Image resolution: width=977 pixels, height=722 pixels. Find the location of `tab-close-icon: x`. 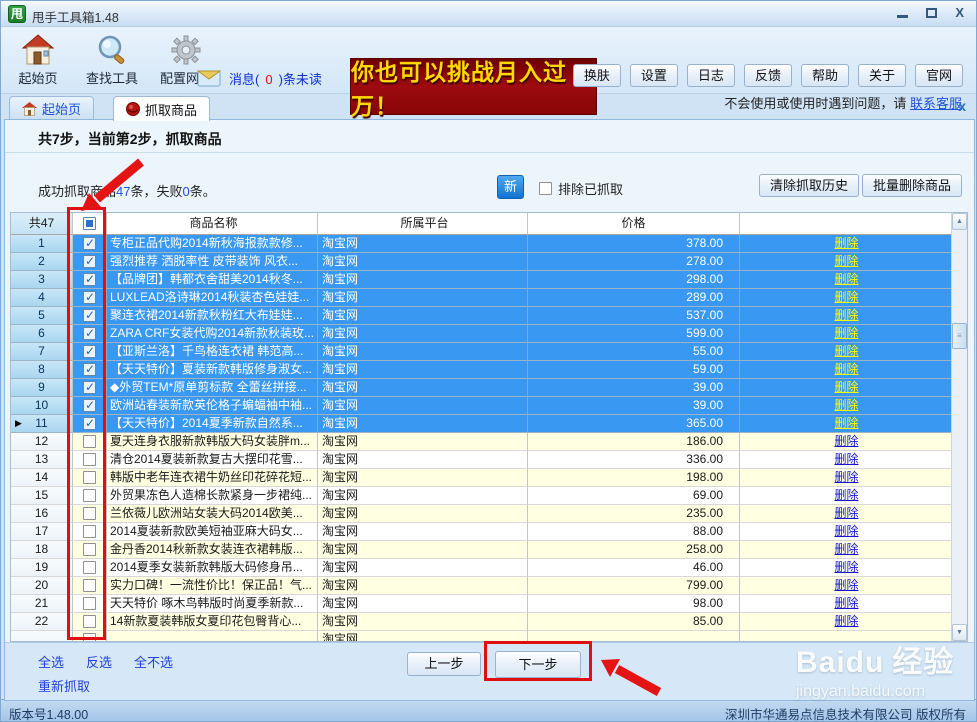

tab-close-icon: x is located at coordinates (962, 106).